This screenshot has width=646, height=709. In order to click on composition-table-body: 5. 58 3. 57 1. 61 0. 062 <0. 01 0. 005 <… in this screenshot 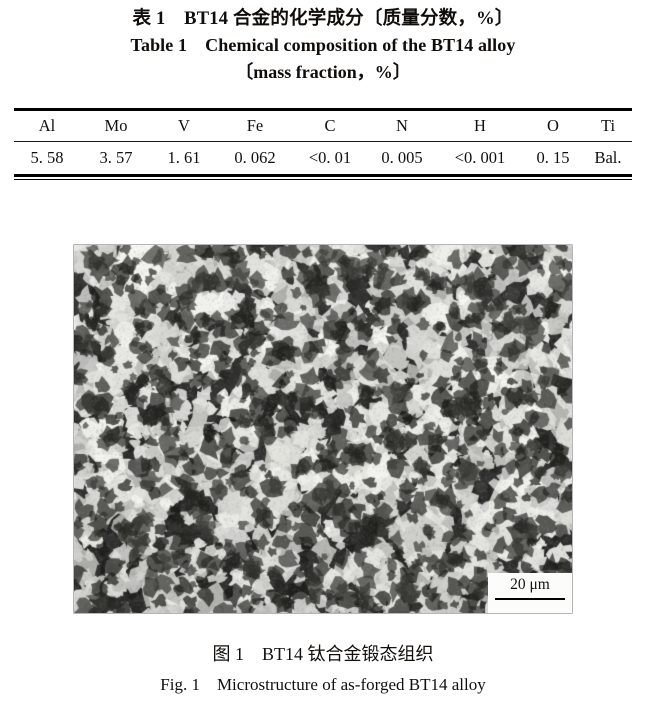, I will do `click(323, 158)`.